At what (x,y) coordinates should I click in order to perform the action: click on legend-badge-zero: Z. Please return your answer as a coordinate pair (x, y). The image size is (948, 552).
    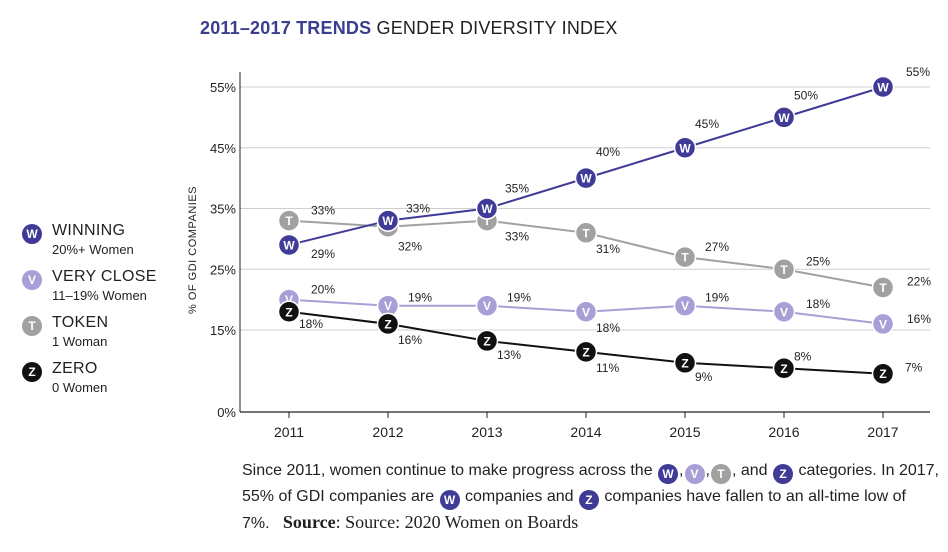
    Looking at the image, I should click on (32, 372).